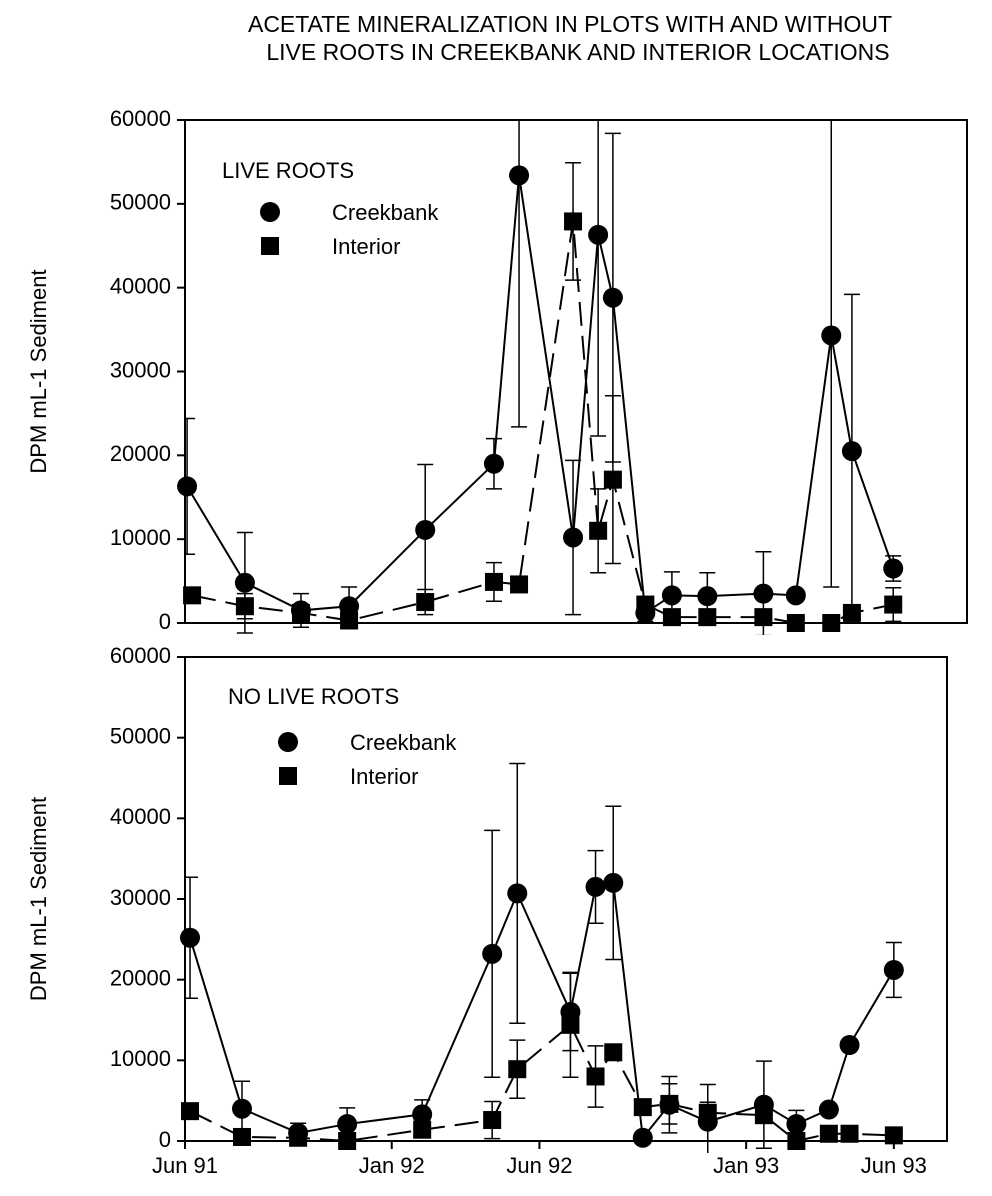 The height and width of the screenshot is (1196, 992). Describe the element at coordinates (185, 1165) in the screenshot. I see `x-tick-label: Jun 91` at that location.